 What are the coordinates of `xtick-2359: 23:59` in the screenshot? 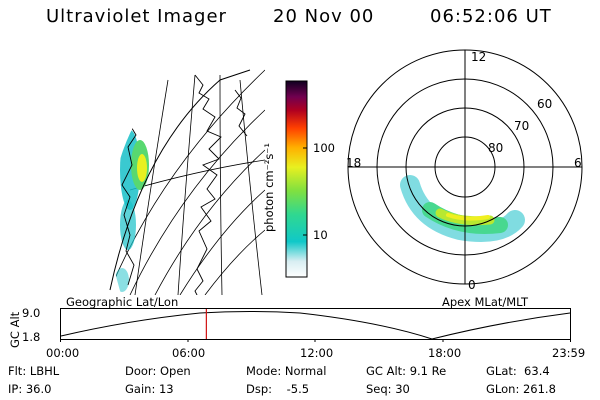 It's located at (569, 353).